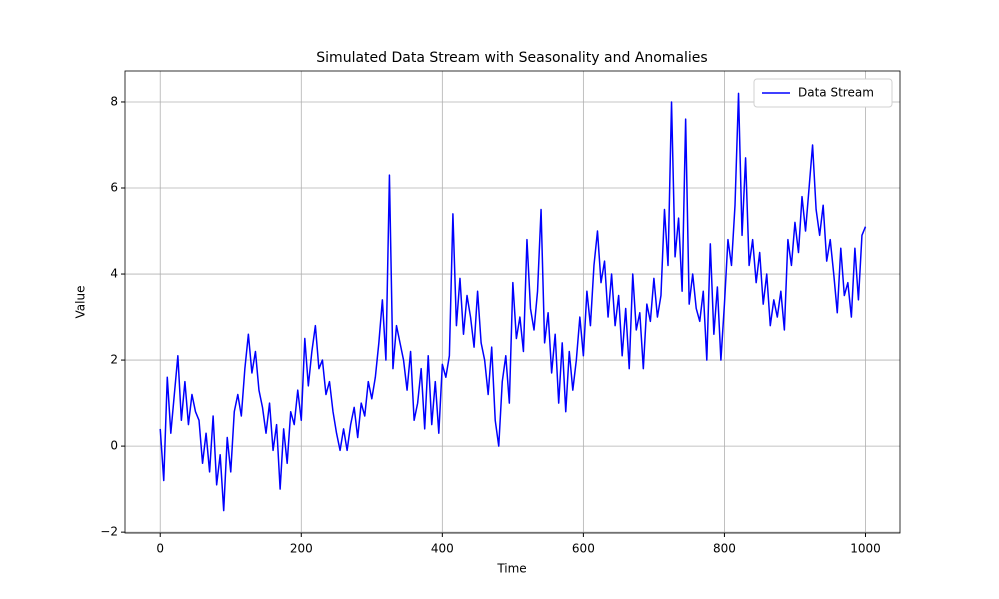  Describe the element at coordinates (583, 549) in the screenshot. I see `x-tick-label: 600` at that location.